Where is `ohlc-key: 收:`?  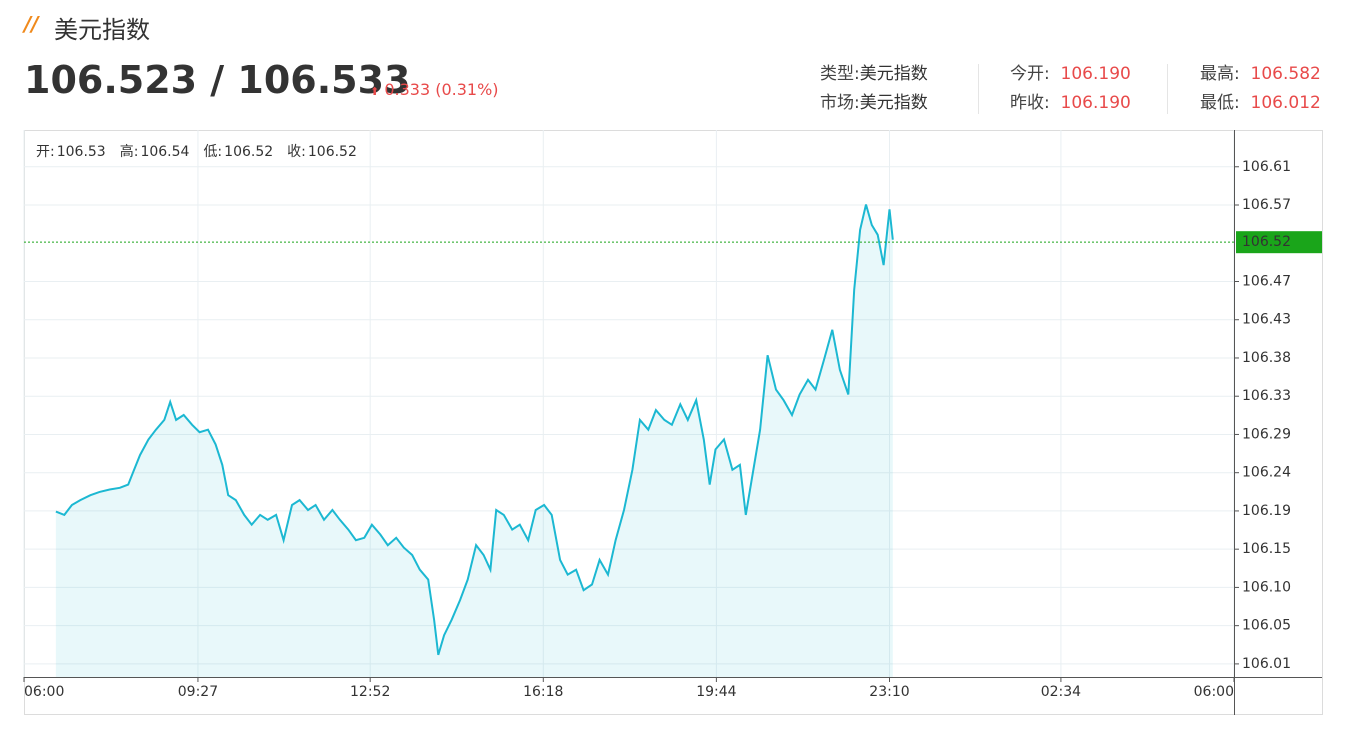
ohlc-key: 收: is located at coordinates (296, 152).